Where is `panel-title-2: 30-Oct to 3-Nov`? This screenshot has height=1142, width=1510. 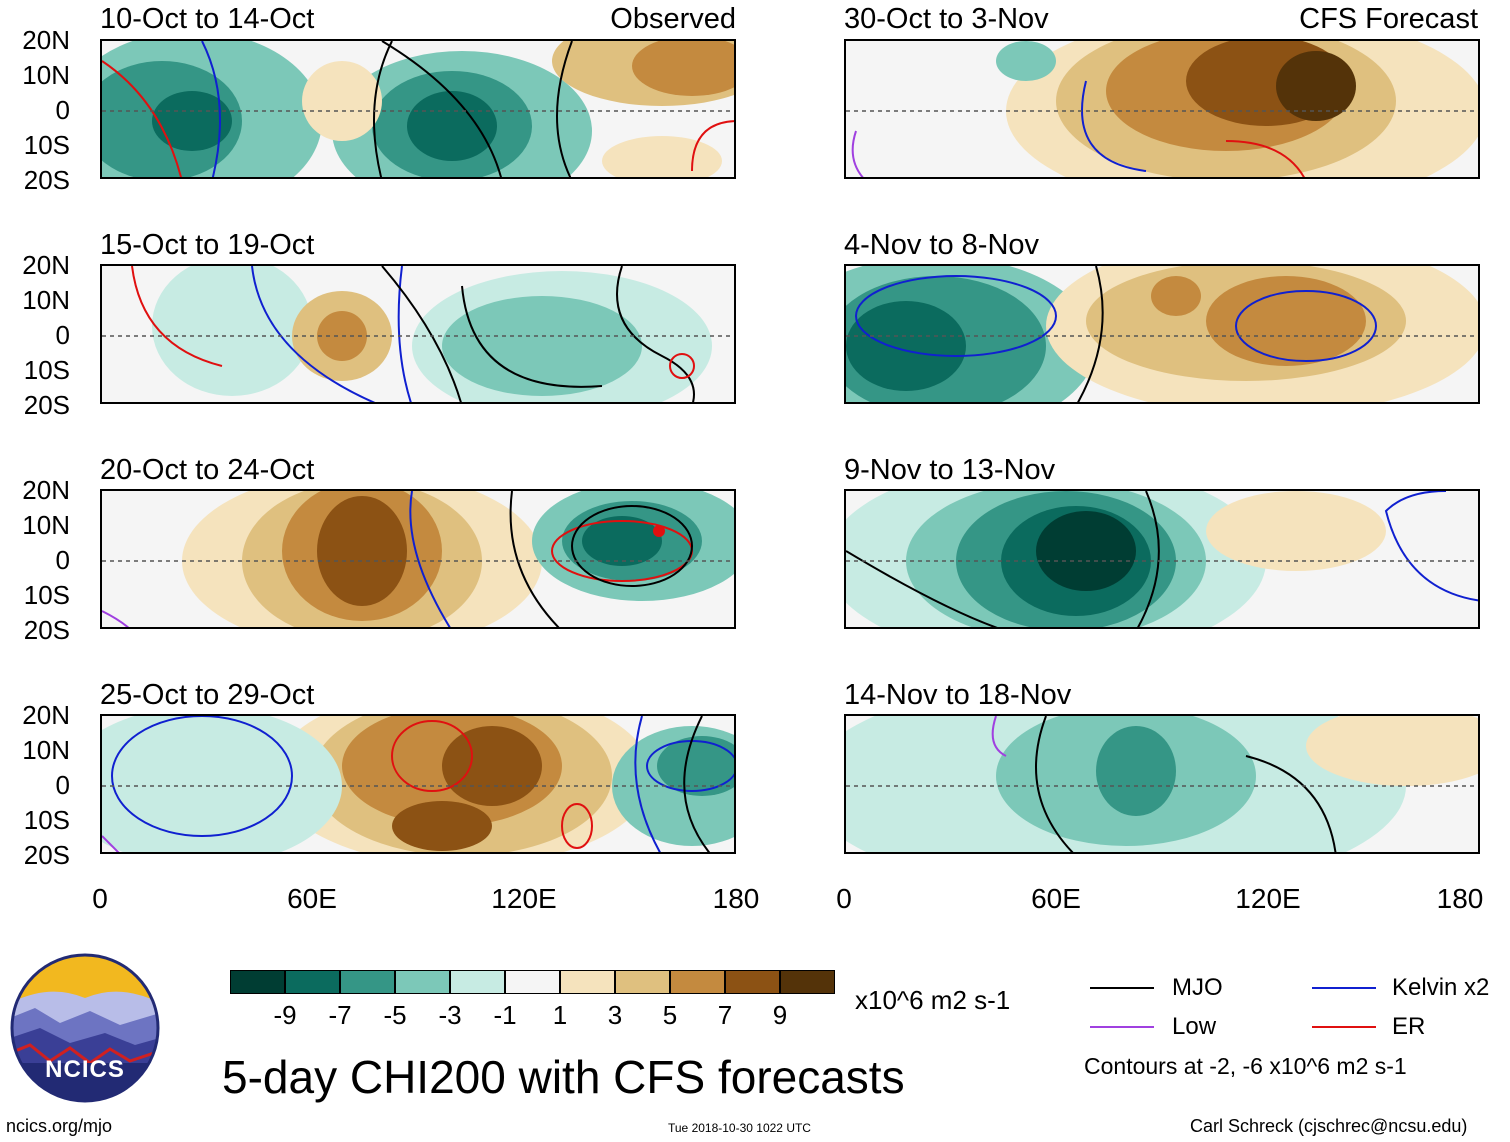
panel-title-2: 30-Oct to 3-Nov is located at coordinates (946, 19).